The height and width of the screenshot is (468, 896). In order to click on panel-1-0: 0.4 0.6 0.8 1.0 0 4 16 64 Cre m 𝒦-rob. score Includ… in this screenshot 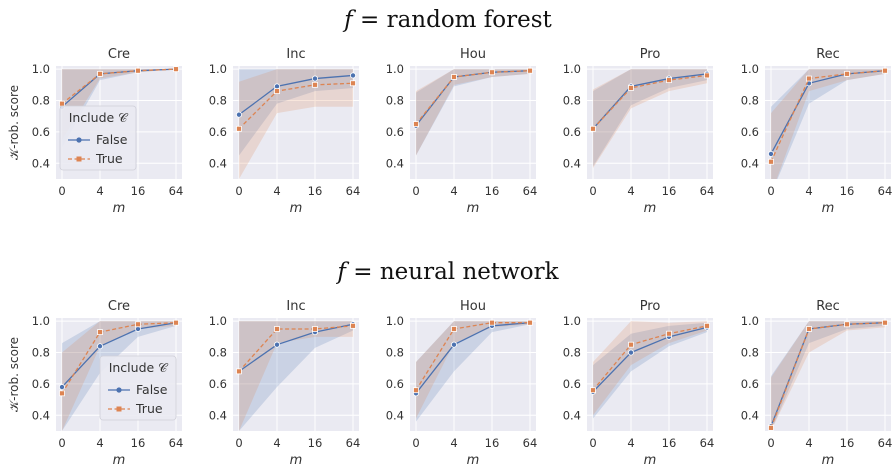, I will do `click(95, 383)`.